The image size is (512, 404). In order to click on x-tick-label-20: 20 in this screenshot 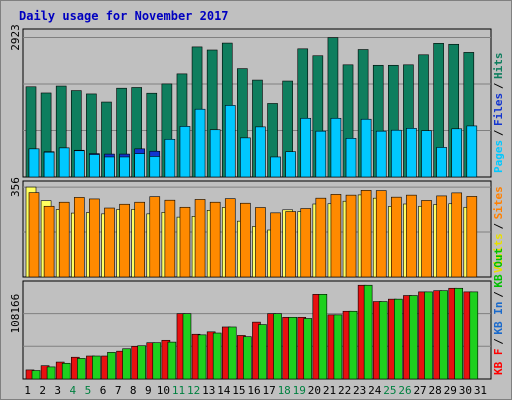, I will do `click(314, 390)`.